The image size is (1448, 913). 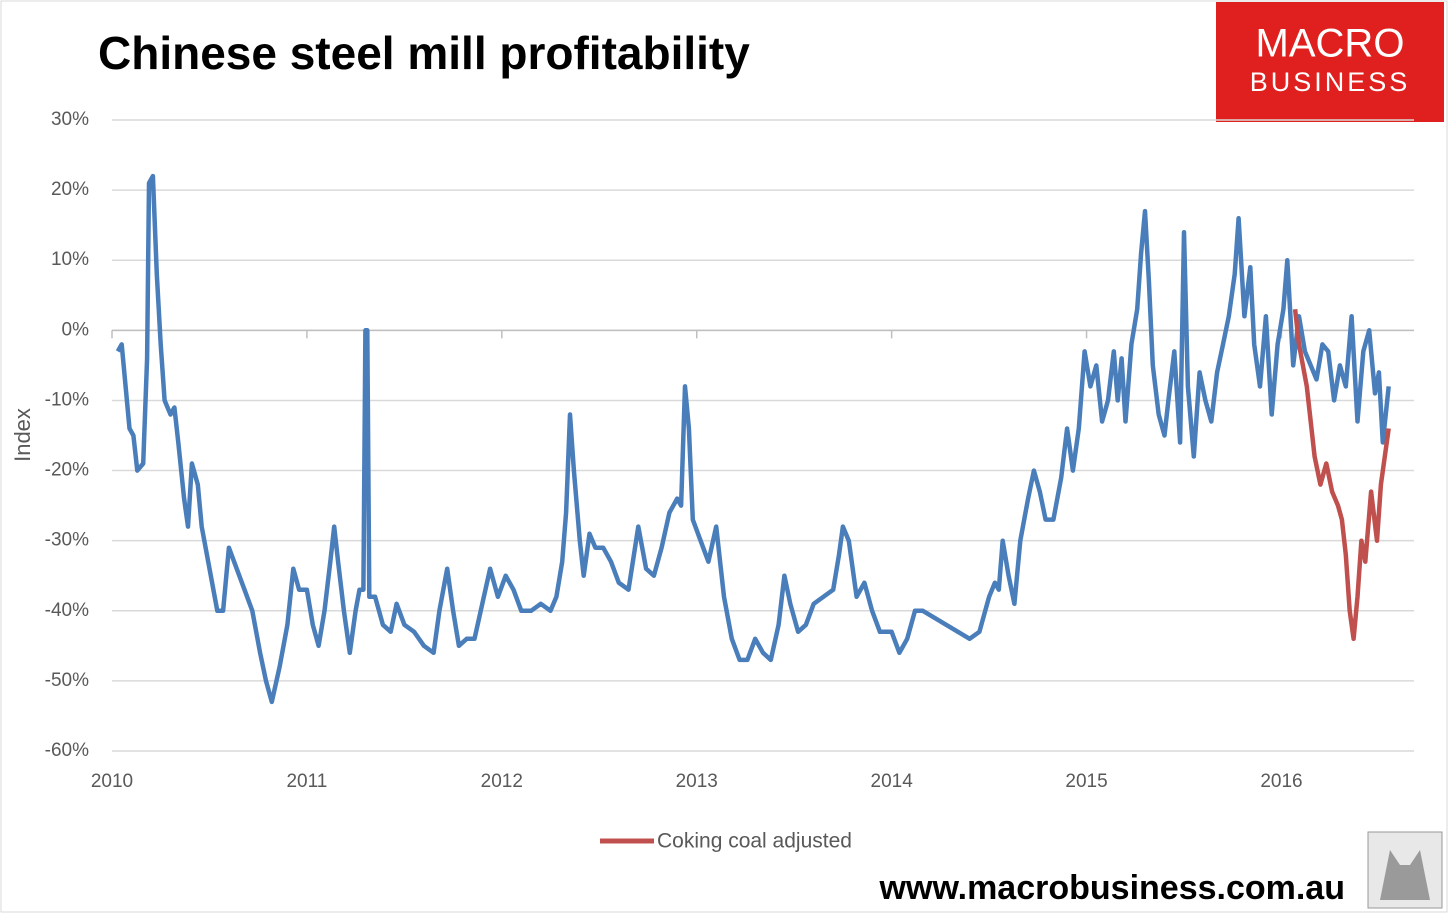 I want to click on data-line, so click(x=1341, y=475).